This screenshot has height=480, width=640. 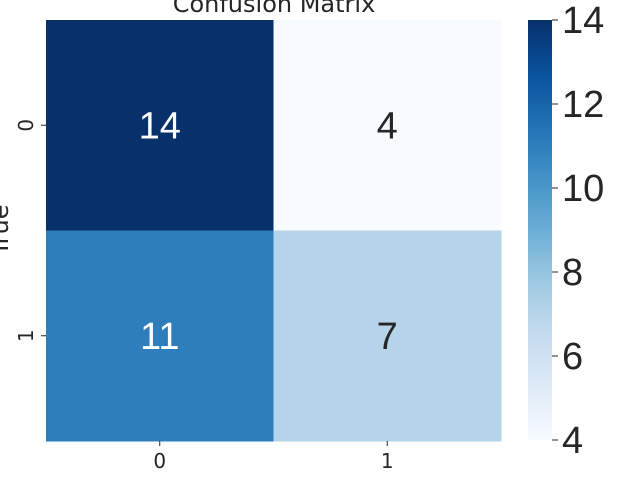 I want to click on colorbar-tick-label-4: 12, so click(x=583, y=105).